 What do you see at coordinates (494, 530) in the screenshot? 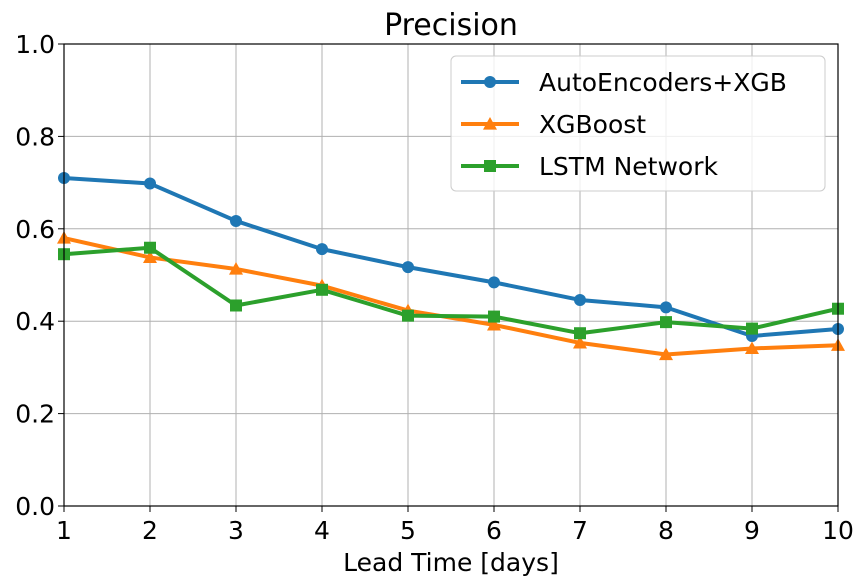
I see `x-tick-label: 6` at bounding box center [494, 530].